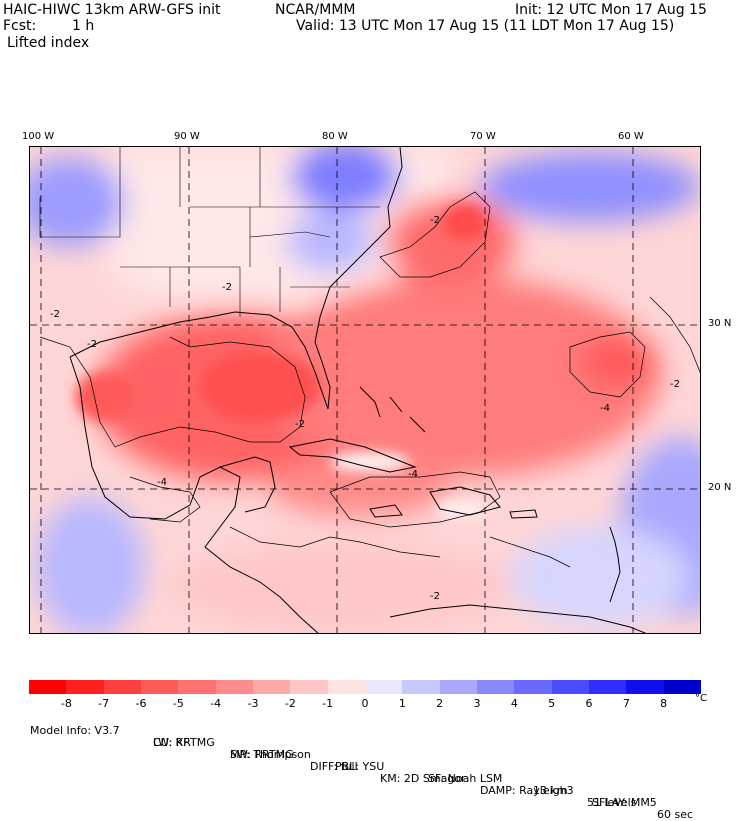  What do you see at coordinates (90, 565) in the screenshot?
I see `field-blue-mexico` at bounding box center [90, 565].